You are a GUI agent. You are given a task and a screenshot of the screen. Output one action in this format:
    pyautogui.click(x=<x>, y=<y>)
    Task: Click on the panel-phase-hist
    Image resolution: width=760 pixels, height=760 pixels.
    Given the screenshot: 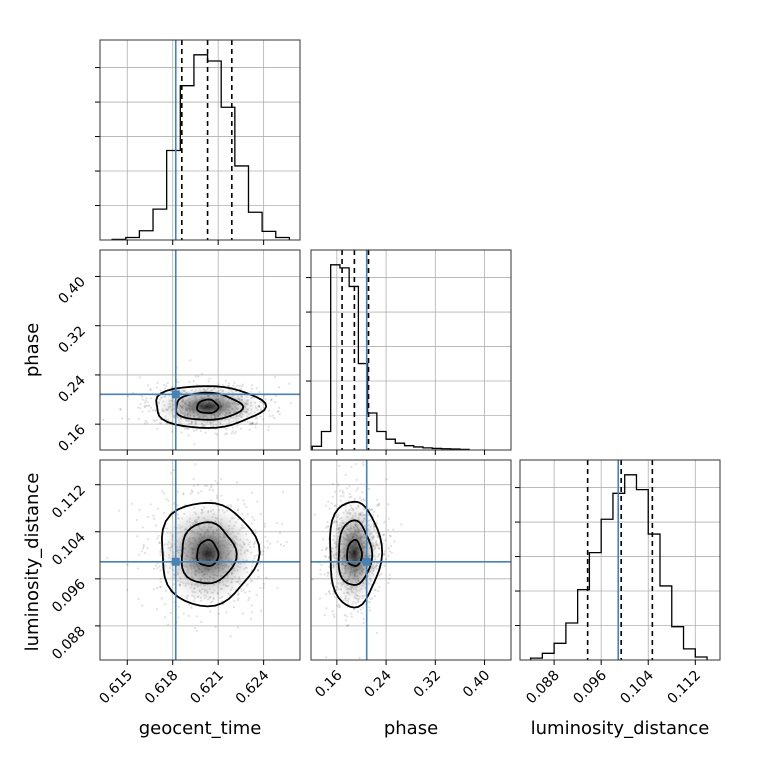 What is the action you would take?
    pyautogui.click(x=408, y=350)
    